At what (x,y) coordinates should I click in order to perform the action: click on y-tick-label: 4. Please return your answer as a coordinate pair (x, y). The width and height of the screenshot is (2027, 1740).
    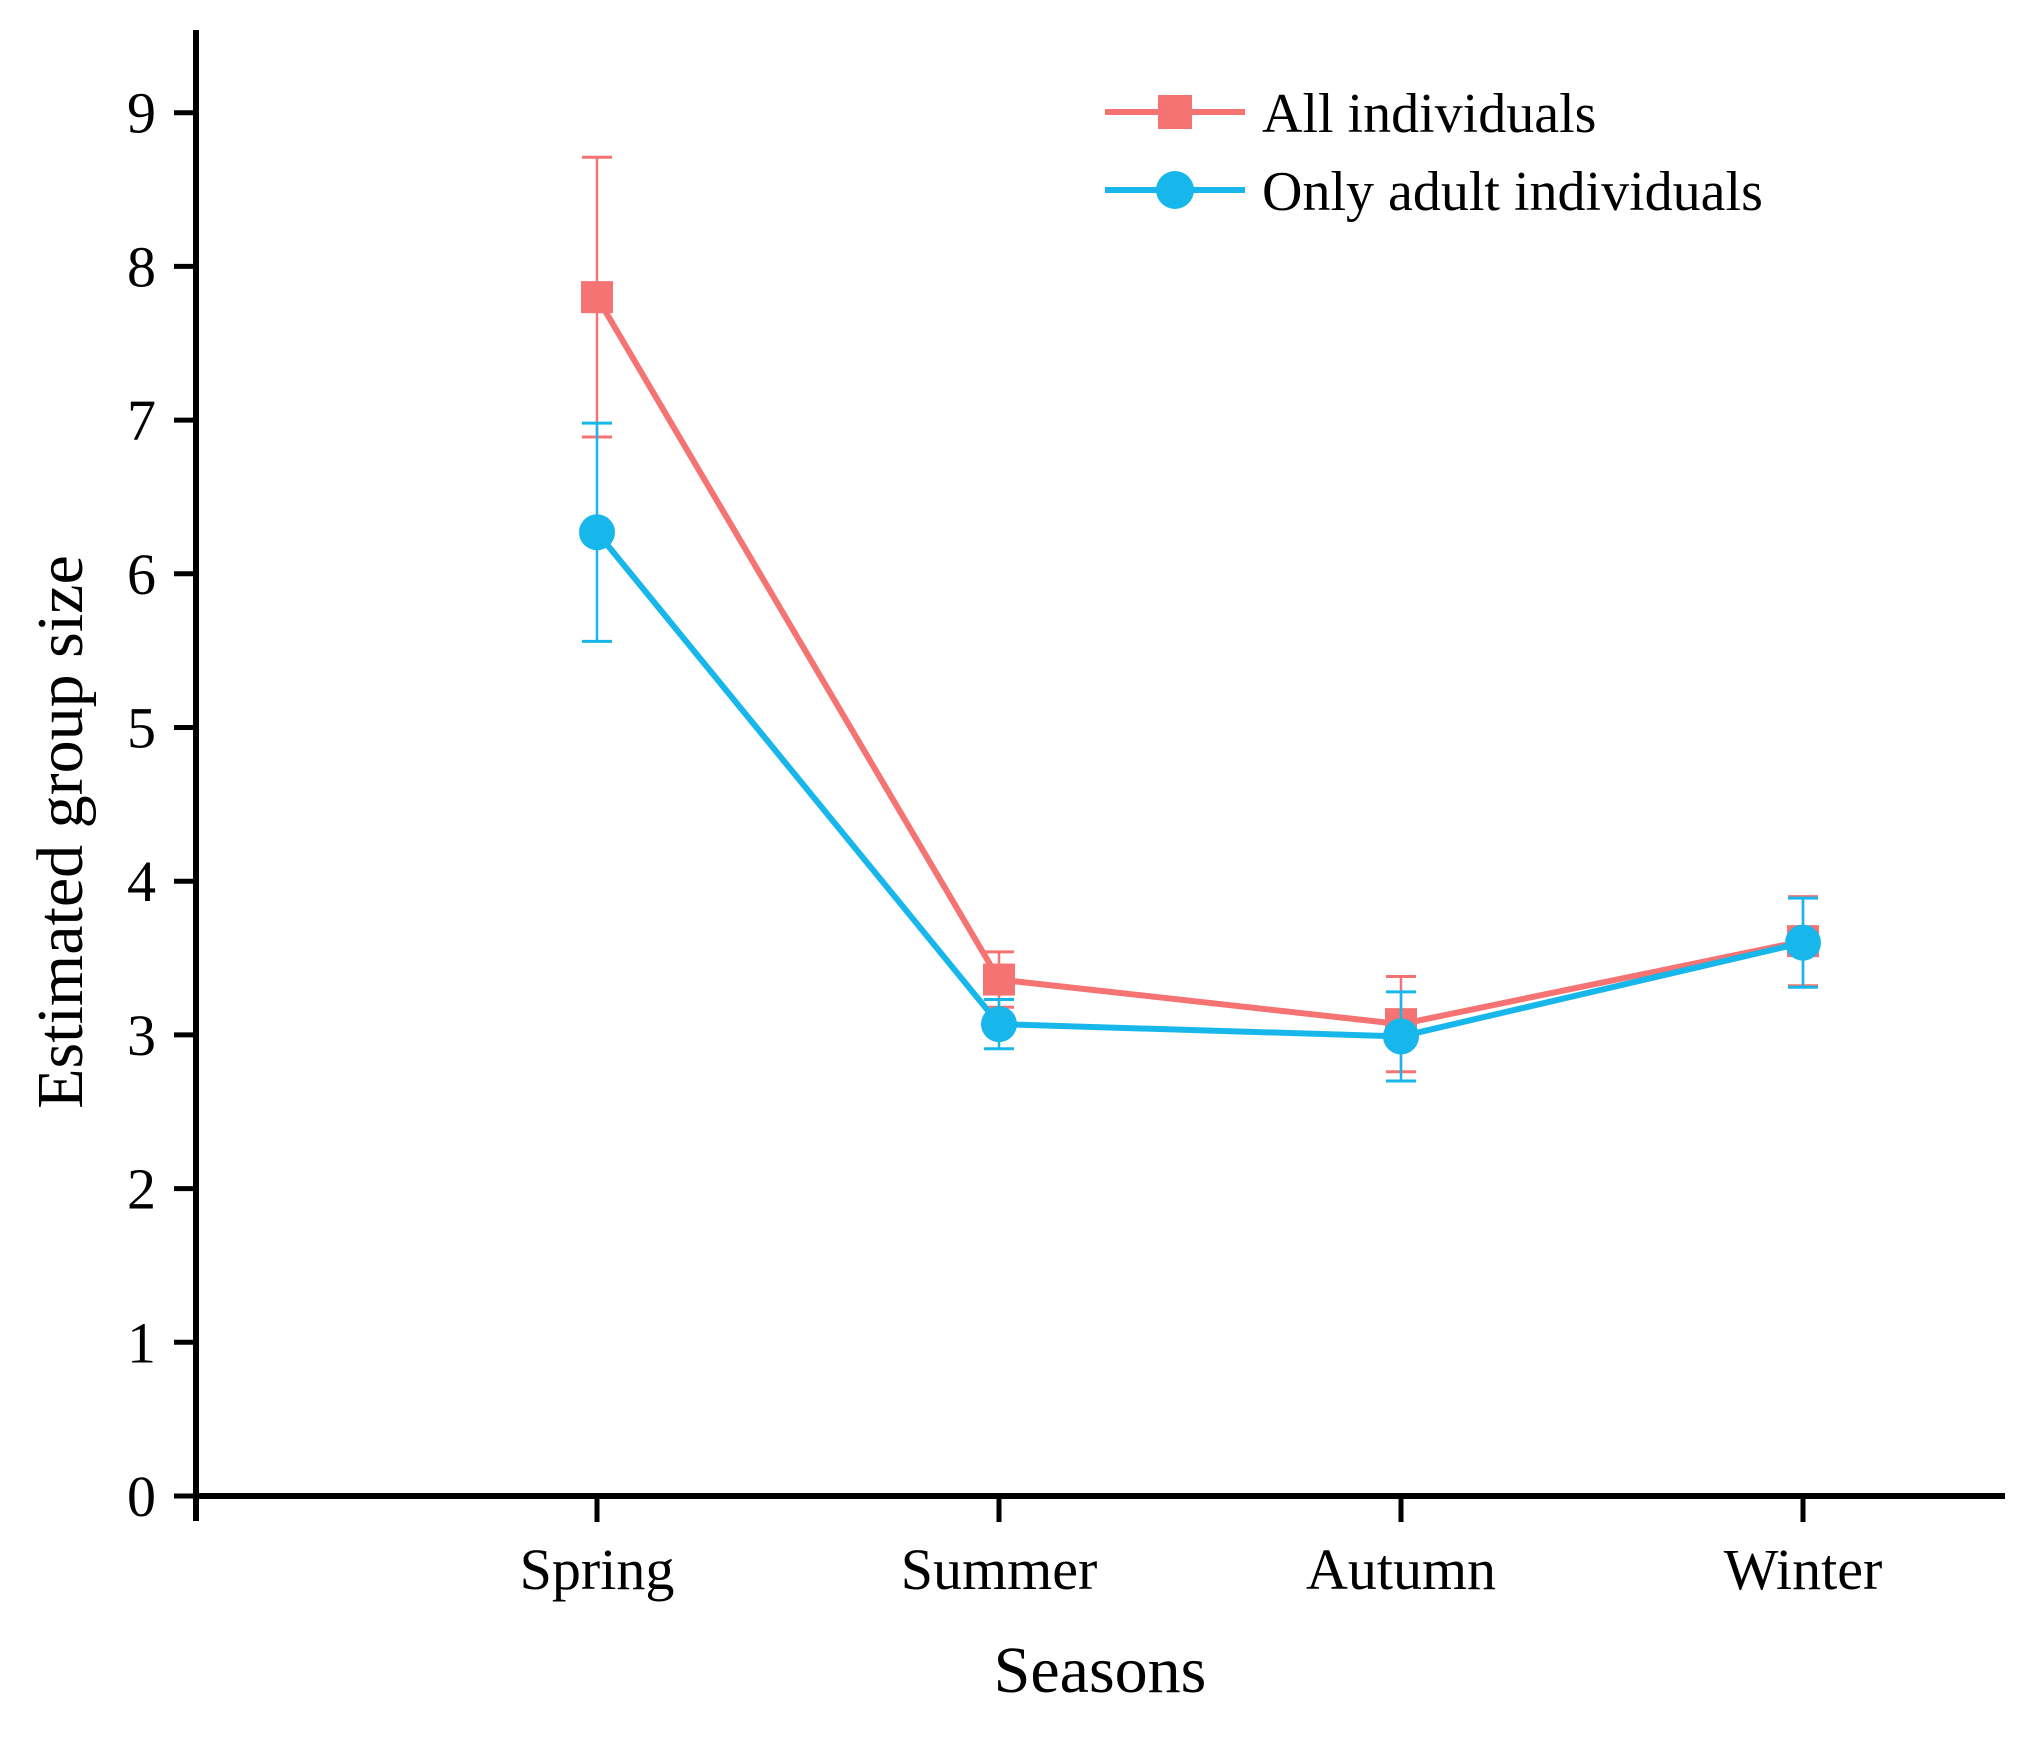
    Looking at the image, I should click on (141, 881).